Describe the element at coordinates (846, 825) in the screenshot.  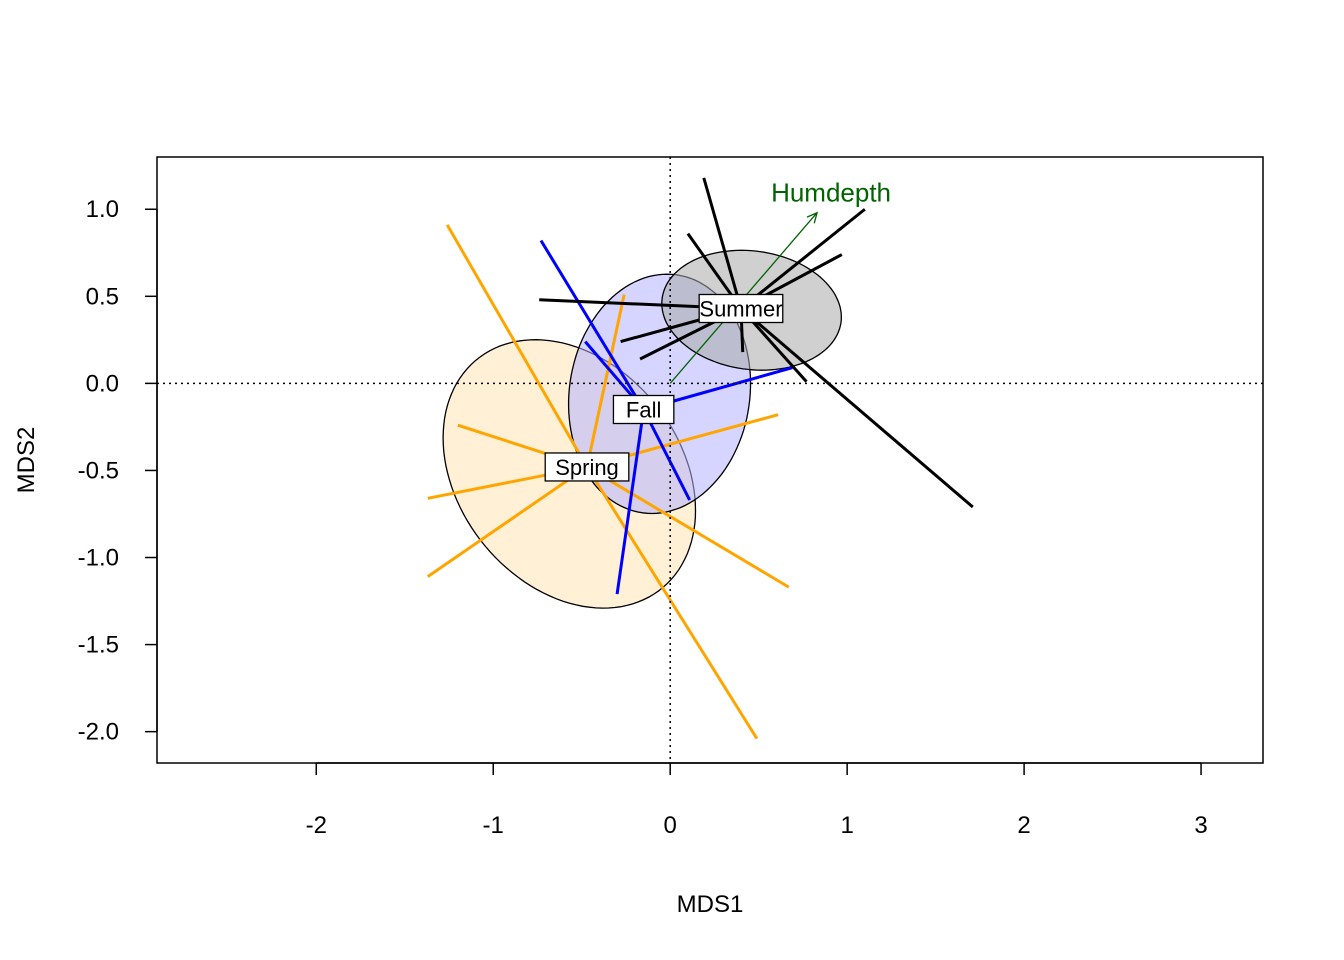
I see `x-tick-label: 1` at that location.